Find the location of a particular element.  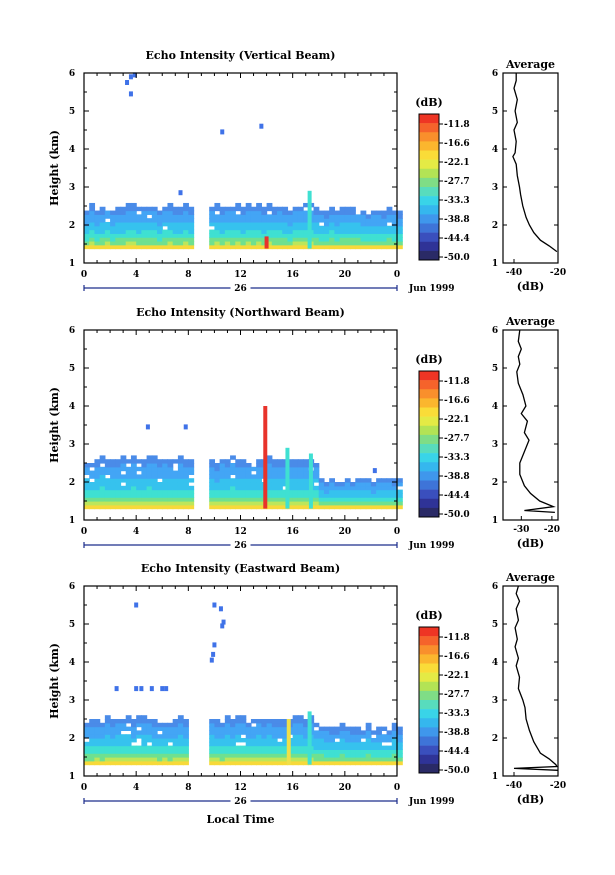

colorbar-tick-label: -33.3 is located at coordinates (457, 201).